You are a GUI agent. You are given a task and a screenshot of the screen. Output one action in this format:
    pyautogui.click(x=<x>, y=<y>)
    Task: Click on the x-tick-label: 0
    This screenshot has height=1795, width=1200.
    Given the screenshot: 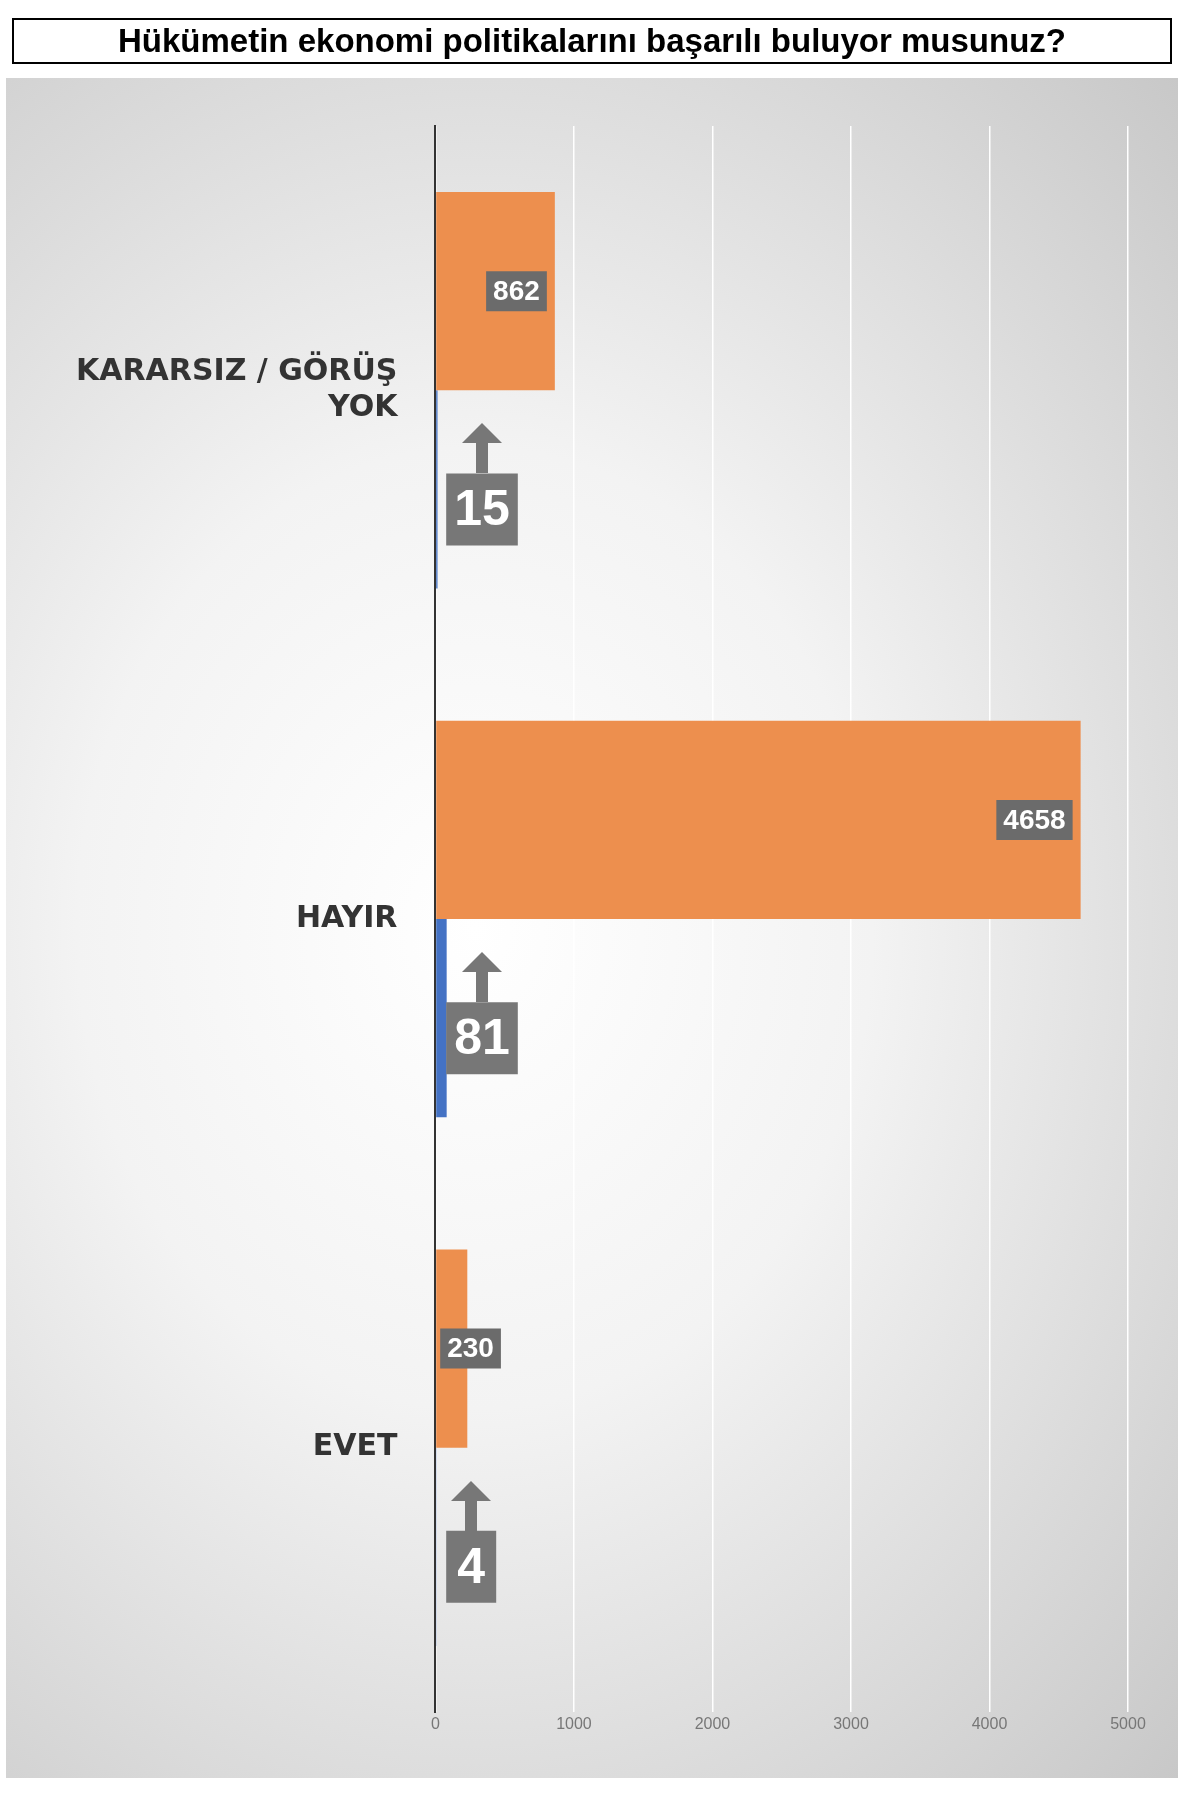 What is the action you would take?
    pyautogui.click(x=435, y=1724)
    